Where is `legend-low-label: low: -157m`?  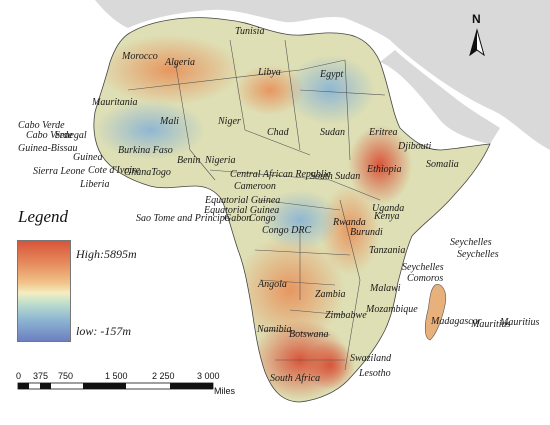 legend-low-label: low: -157m is located at coordinates (103, 331).